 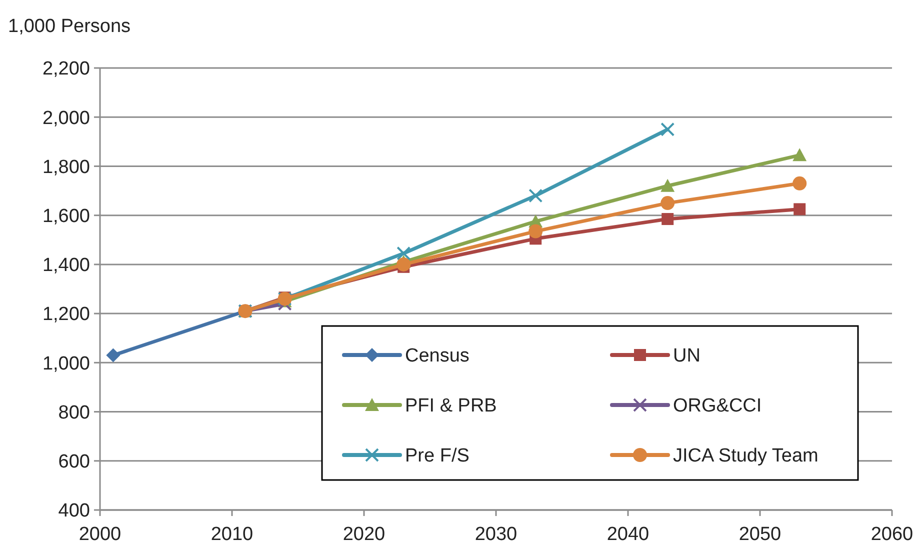 I want to click on x-tick-label: 2010, so click(x=232, y=534).